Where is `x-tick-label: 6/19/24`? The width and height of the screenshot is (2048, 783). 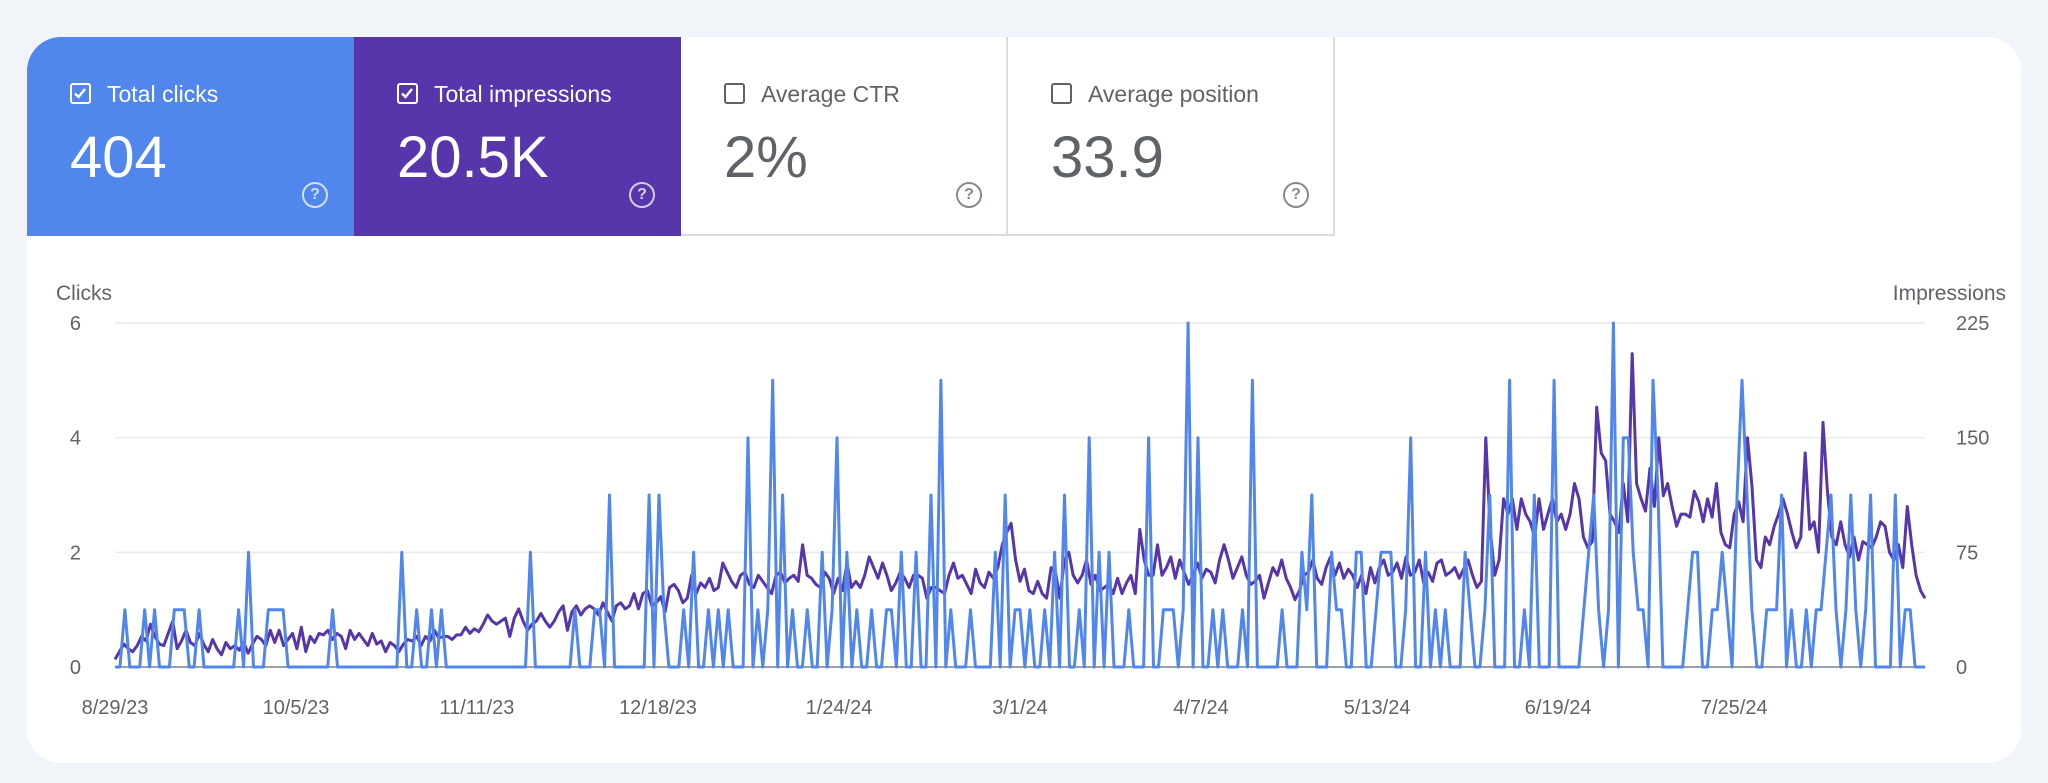 x-tick-label: 6/19/24 is located at coordinates (1558, 708).